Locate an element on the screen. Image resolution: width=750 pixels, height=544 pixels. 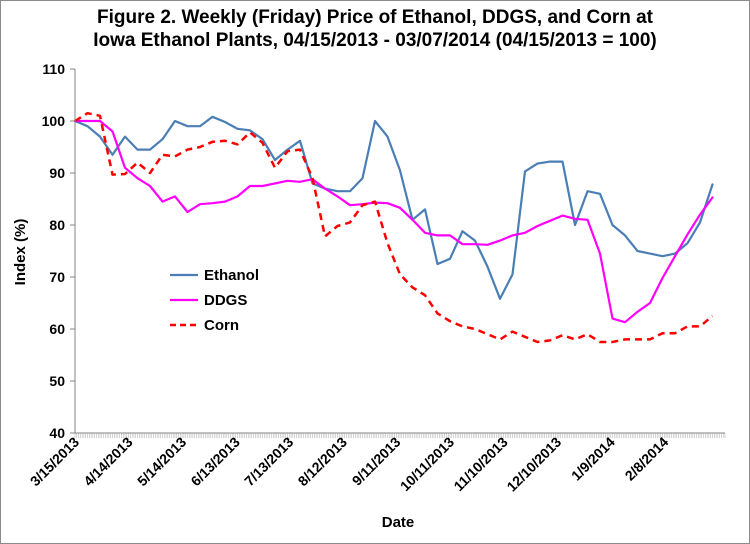
x-tick-label: 12/10/2013 is located at coordinates (533, 464).